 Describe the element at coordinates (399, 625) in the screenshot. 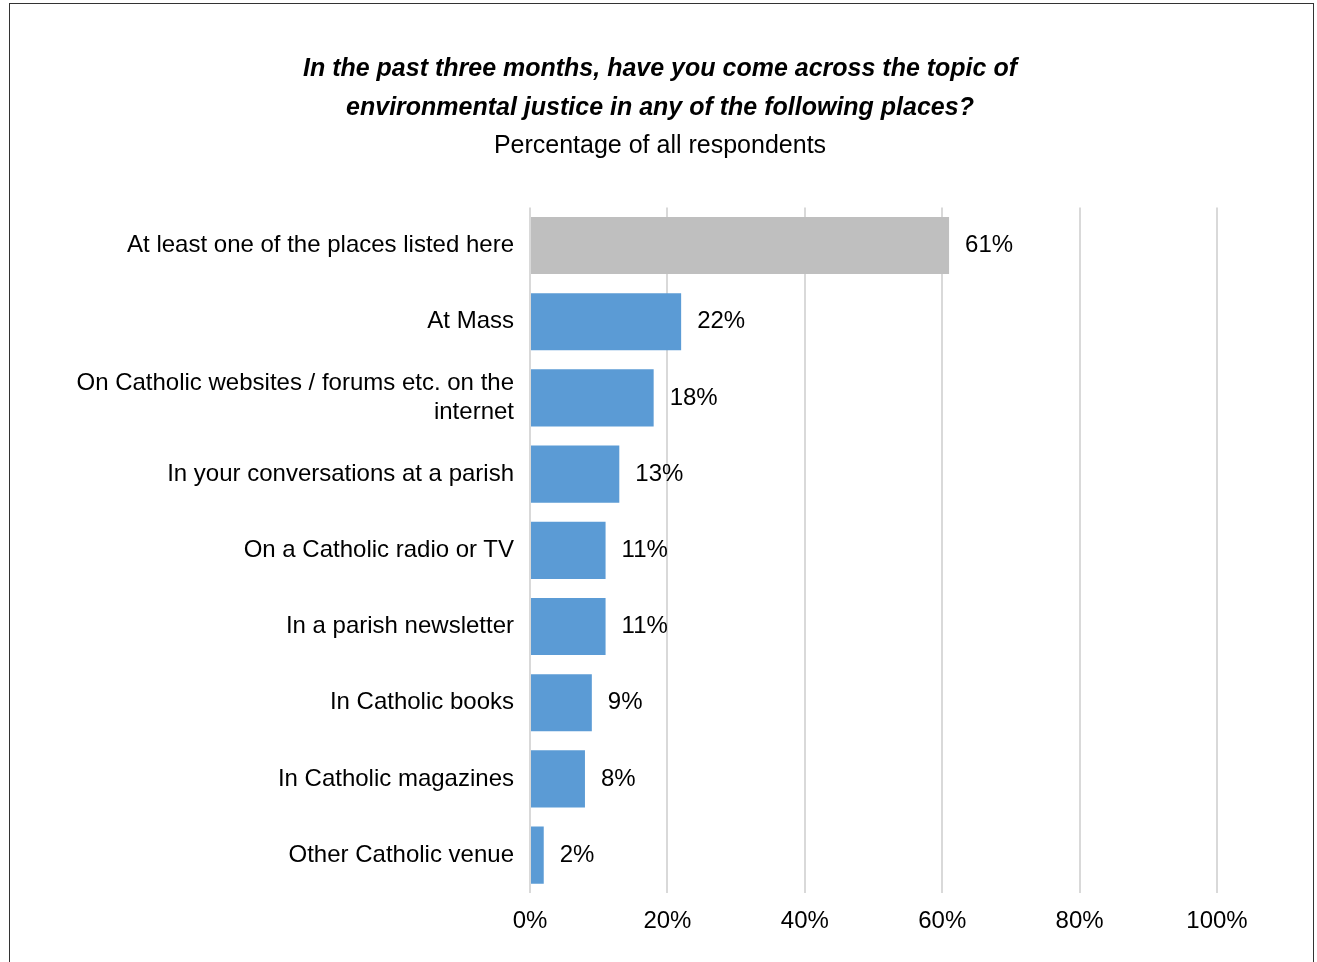

I see `y-tick-label: In a parish newsletter` at that location.